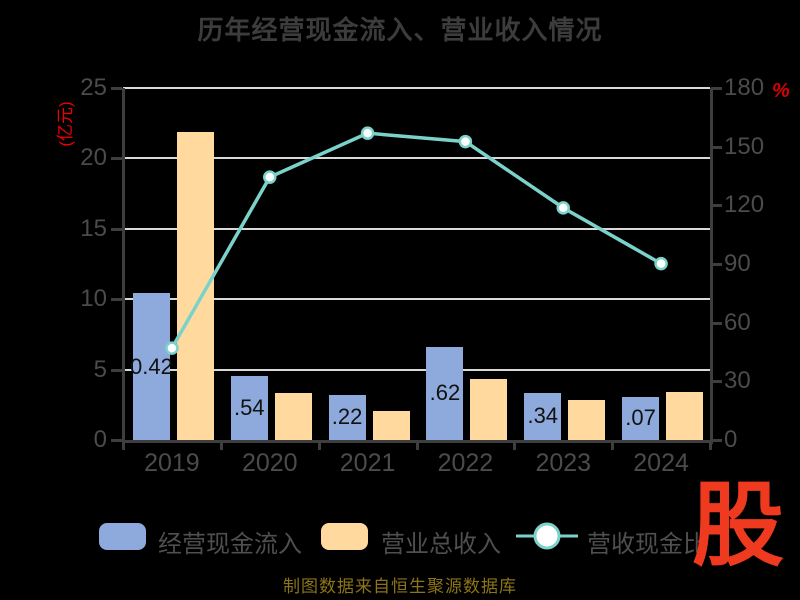 This screenshot has width=800, height=600. What do you see at coordinates (122, 536) in the screenshot?
I see `legend-swatch-cash-inflow` at bounding box center [122, 536].